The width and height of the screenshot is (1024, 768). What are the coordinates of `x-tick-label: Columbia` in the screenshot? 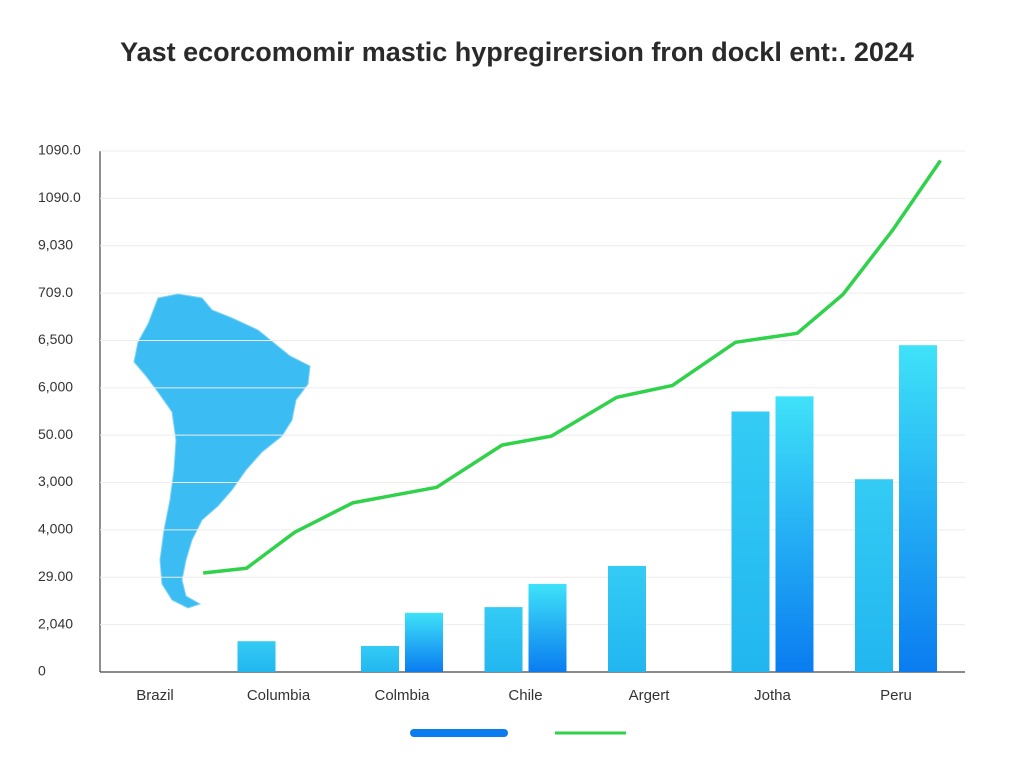 It's located at (279, 695).